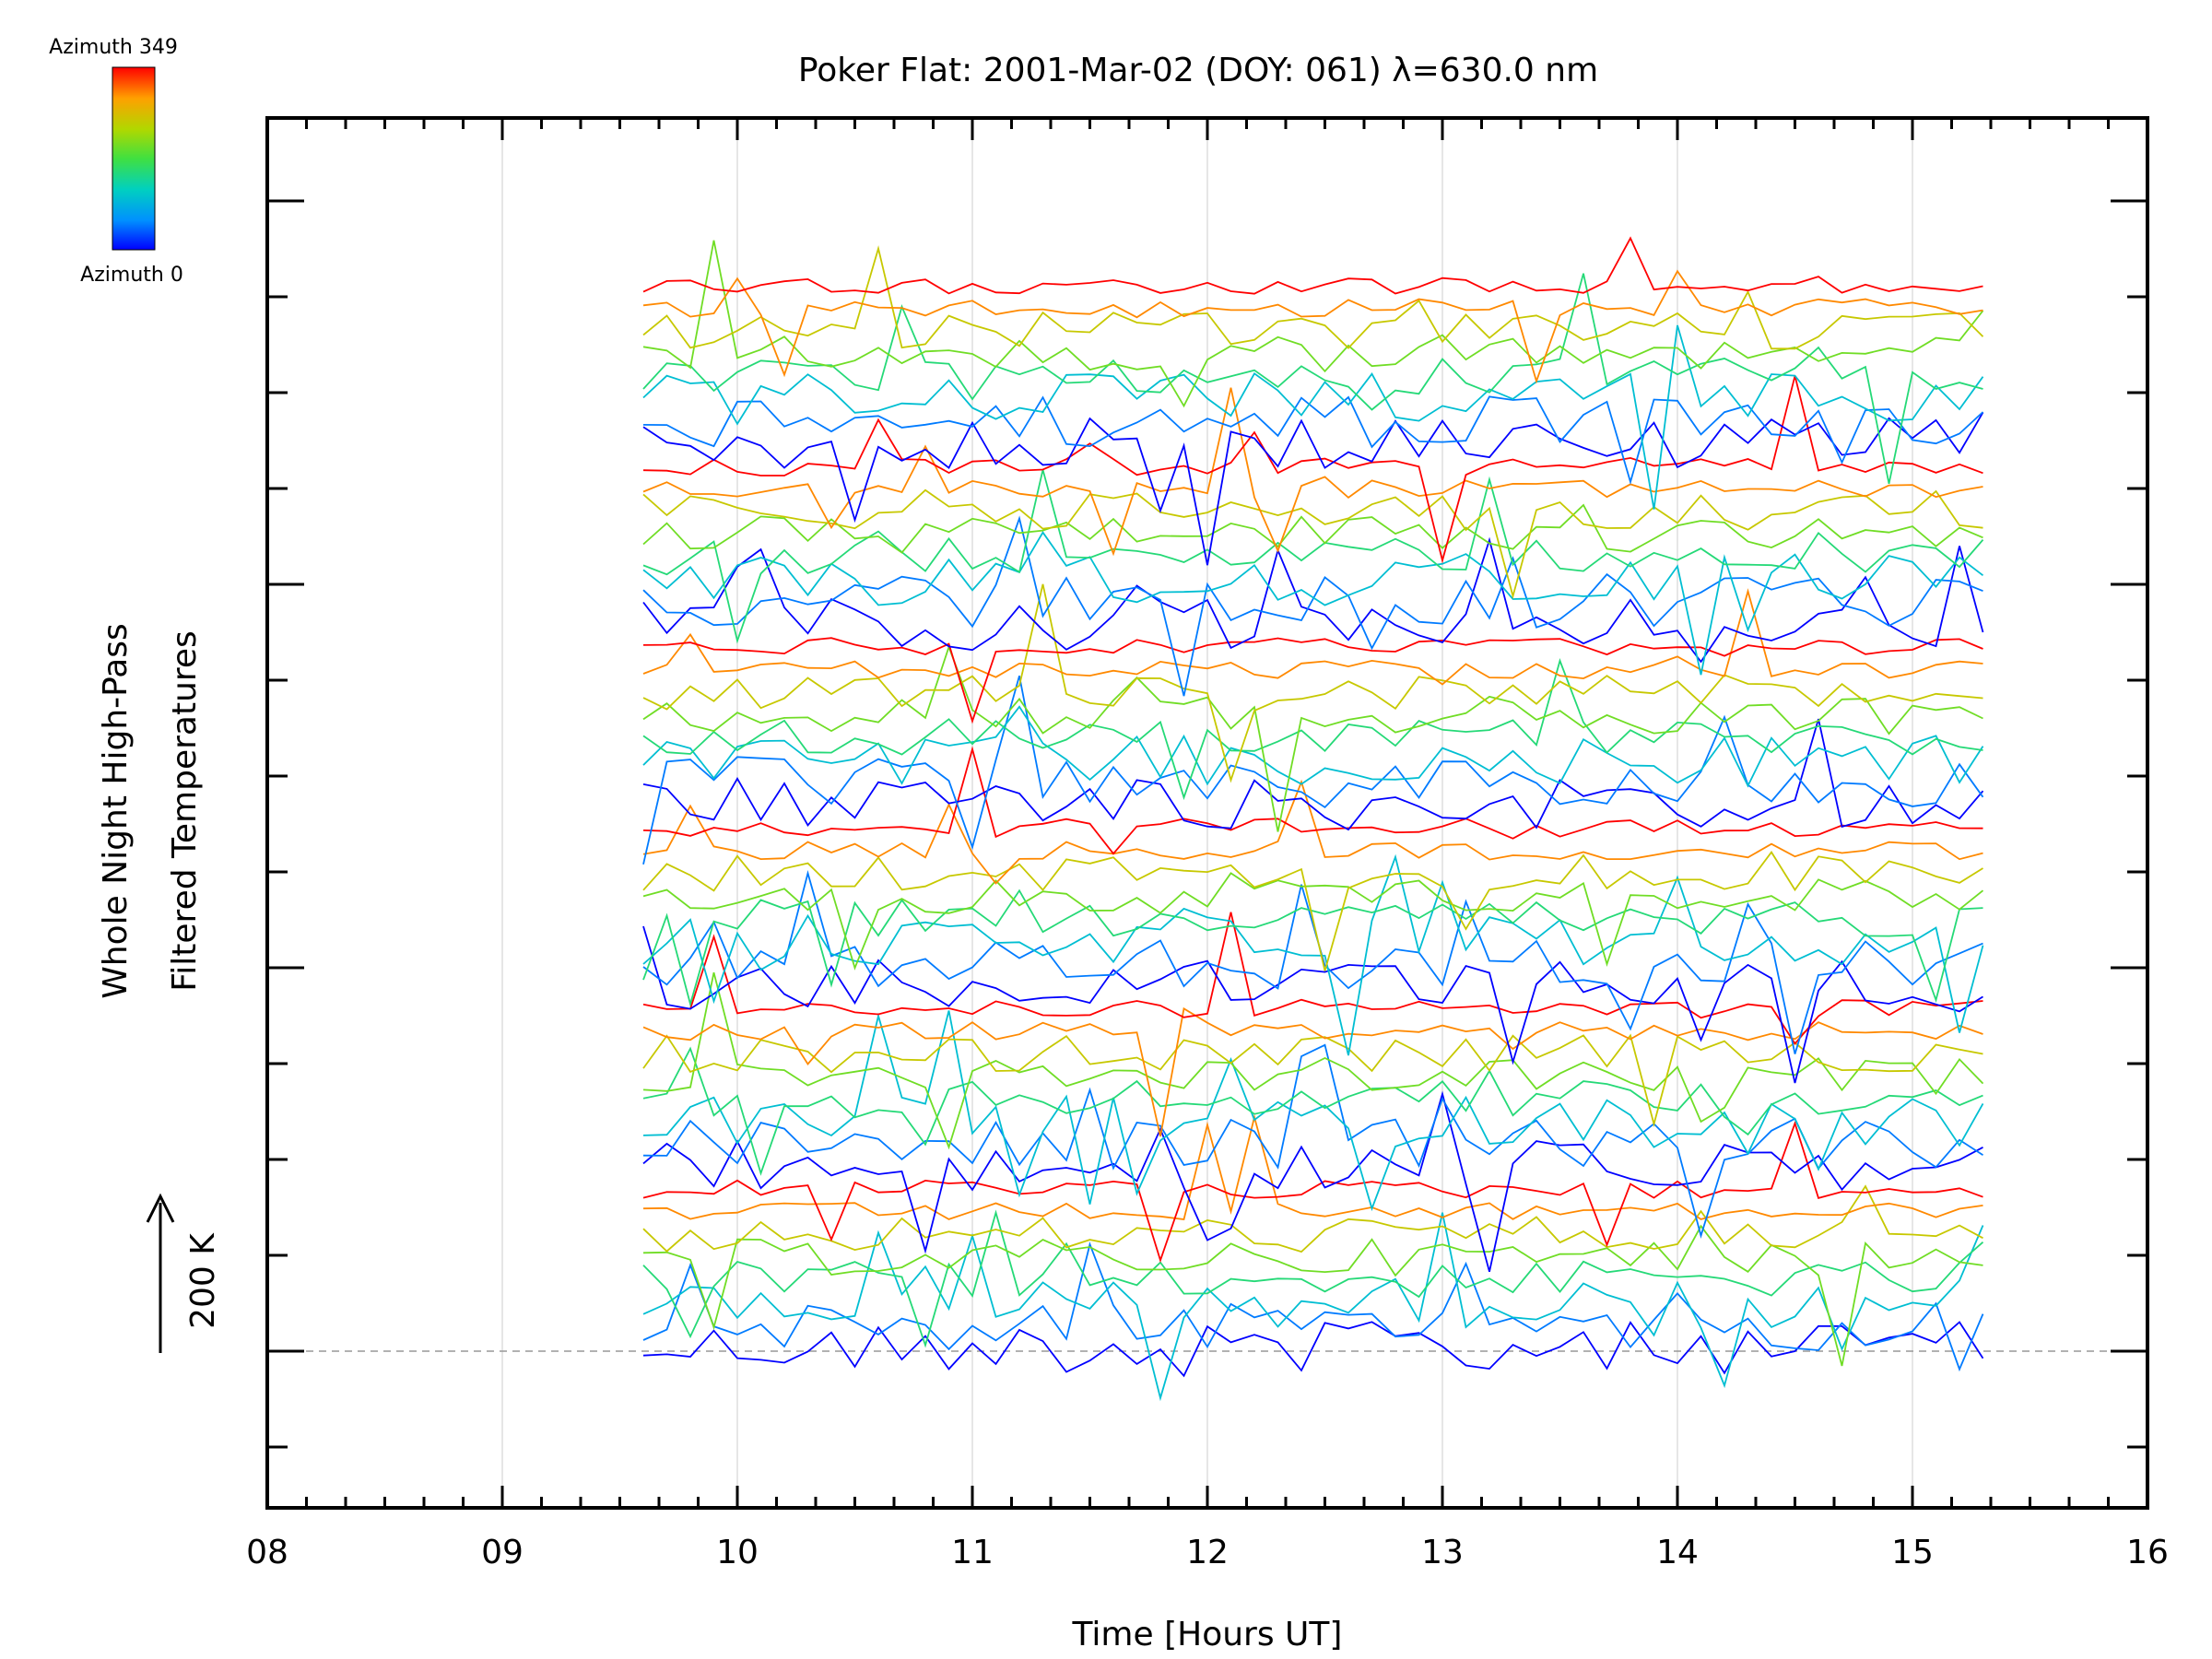 The width and height of the screenshot is (2212, 1659). I want to click on legend: Azimuth 349 Azimuth 0, so click(116, 161).